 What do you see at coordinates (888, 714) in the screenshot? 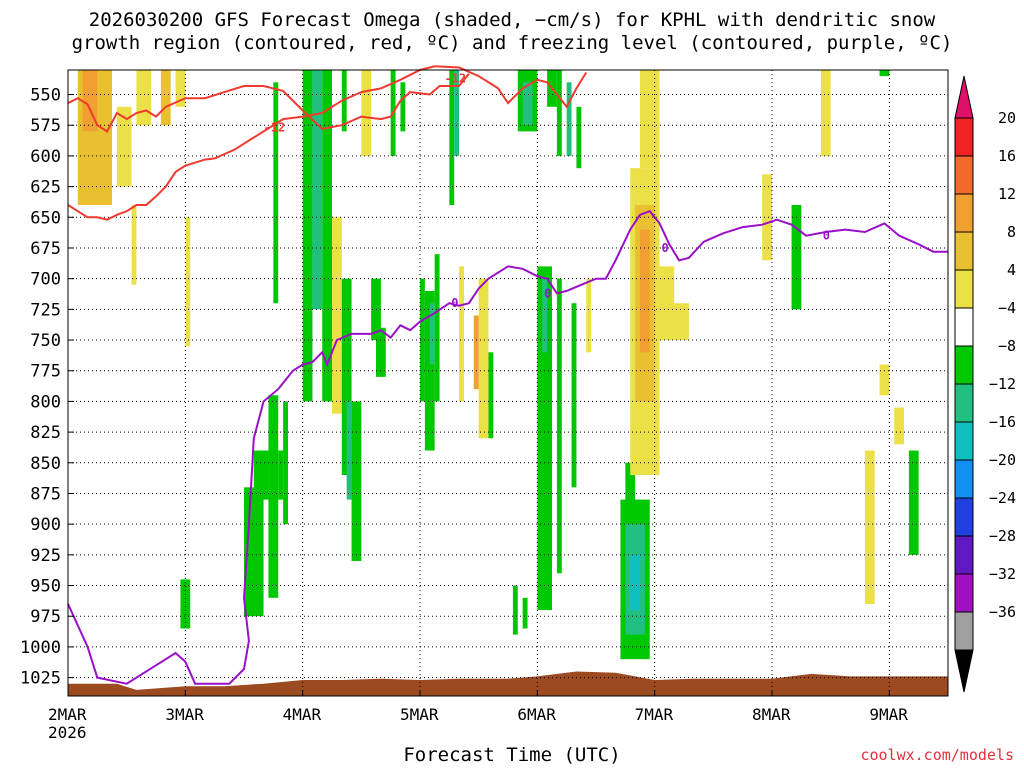
I see `x-tick-label-9MAR: 9MAR` at bounding box center [888, 714].